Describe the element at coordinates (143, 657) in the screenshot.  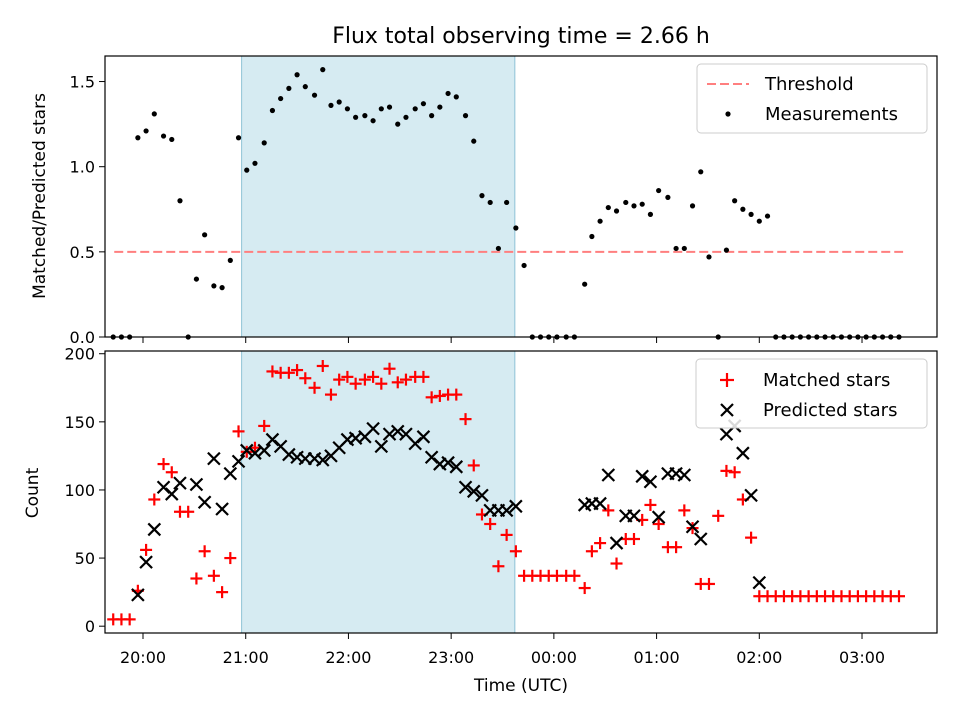
I see `x-tick-label: 20:00` at that location.